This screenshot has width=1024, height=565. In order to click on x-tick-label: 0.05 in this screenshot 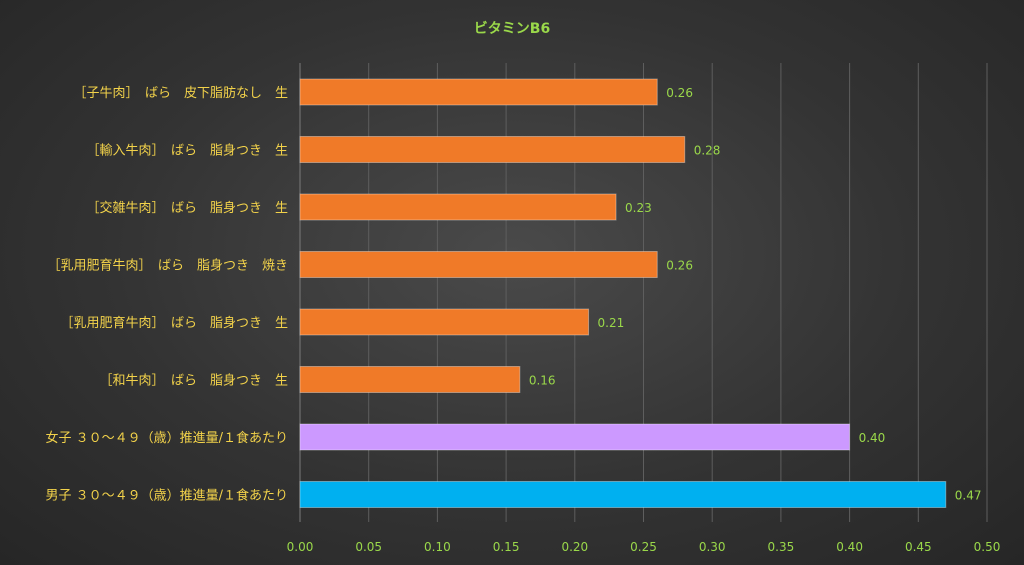, I will do `click(368, 547)`.